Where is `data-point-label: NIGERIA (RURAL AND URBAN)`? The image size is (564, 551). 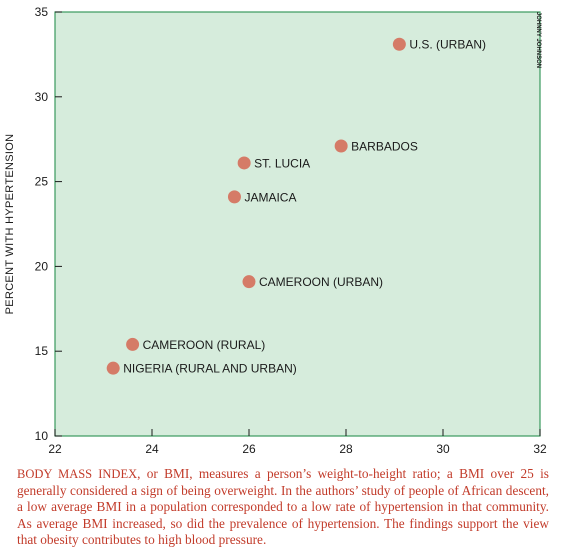
data-point-label: NIGERIA (RURAL AND URBAN) is located at coordinates (210, 369).